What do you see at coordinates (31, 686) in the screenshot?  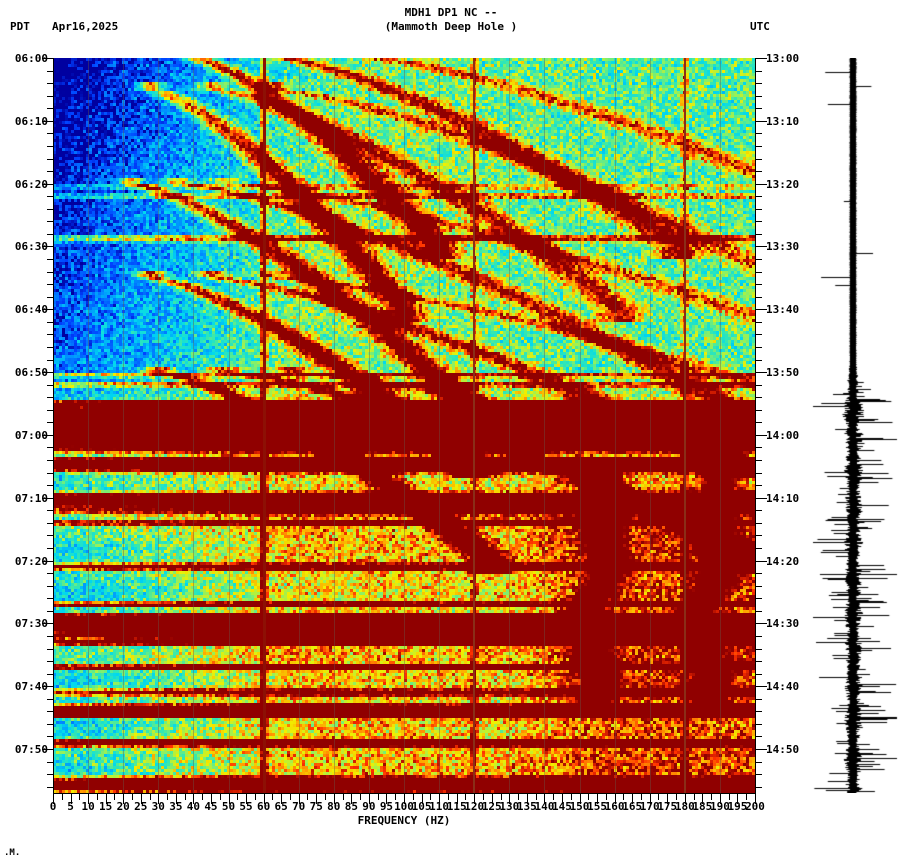 I see `y-axis-left-label: 07:40` at bounding box center [31, 686].